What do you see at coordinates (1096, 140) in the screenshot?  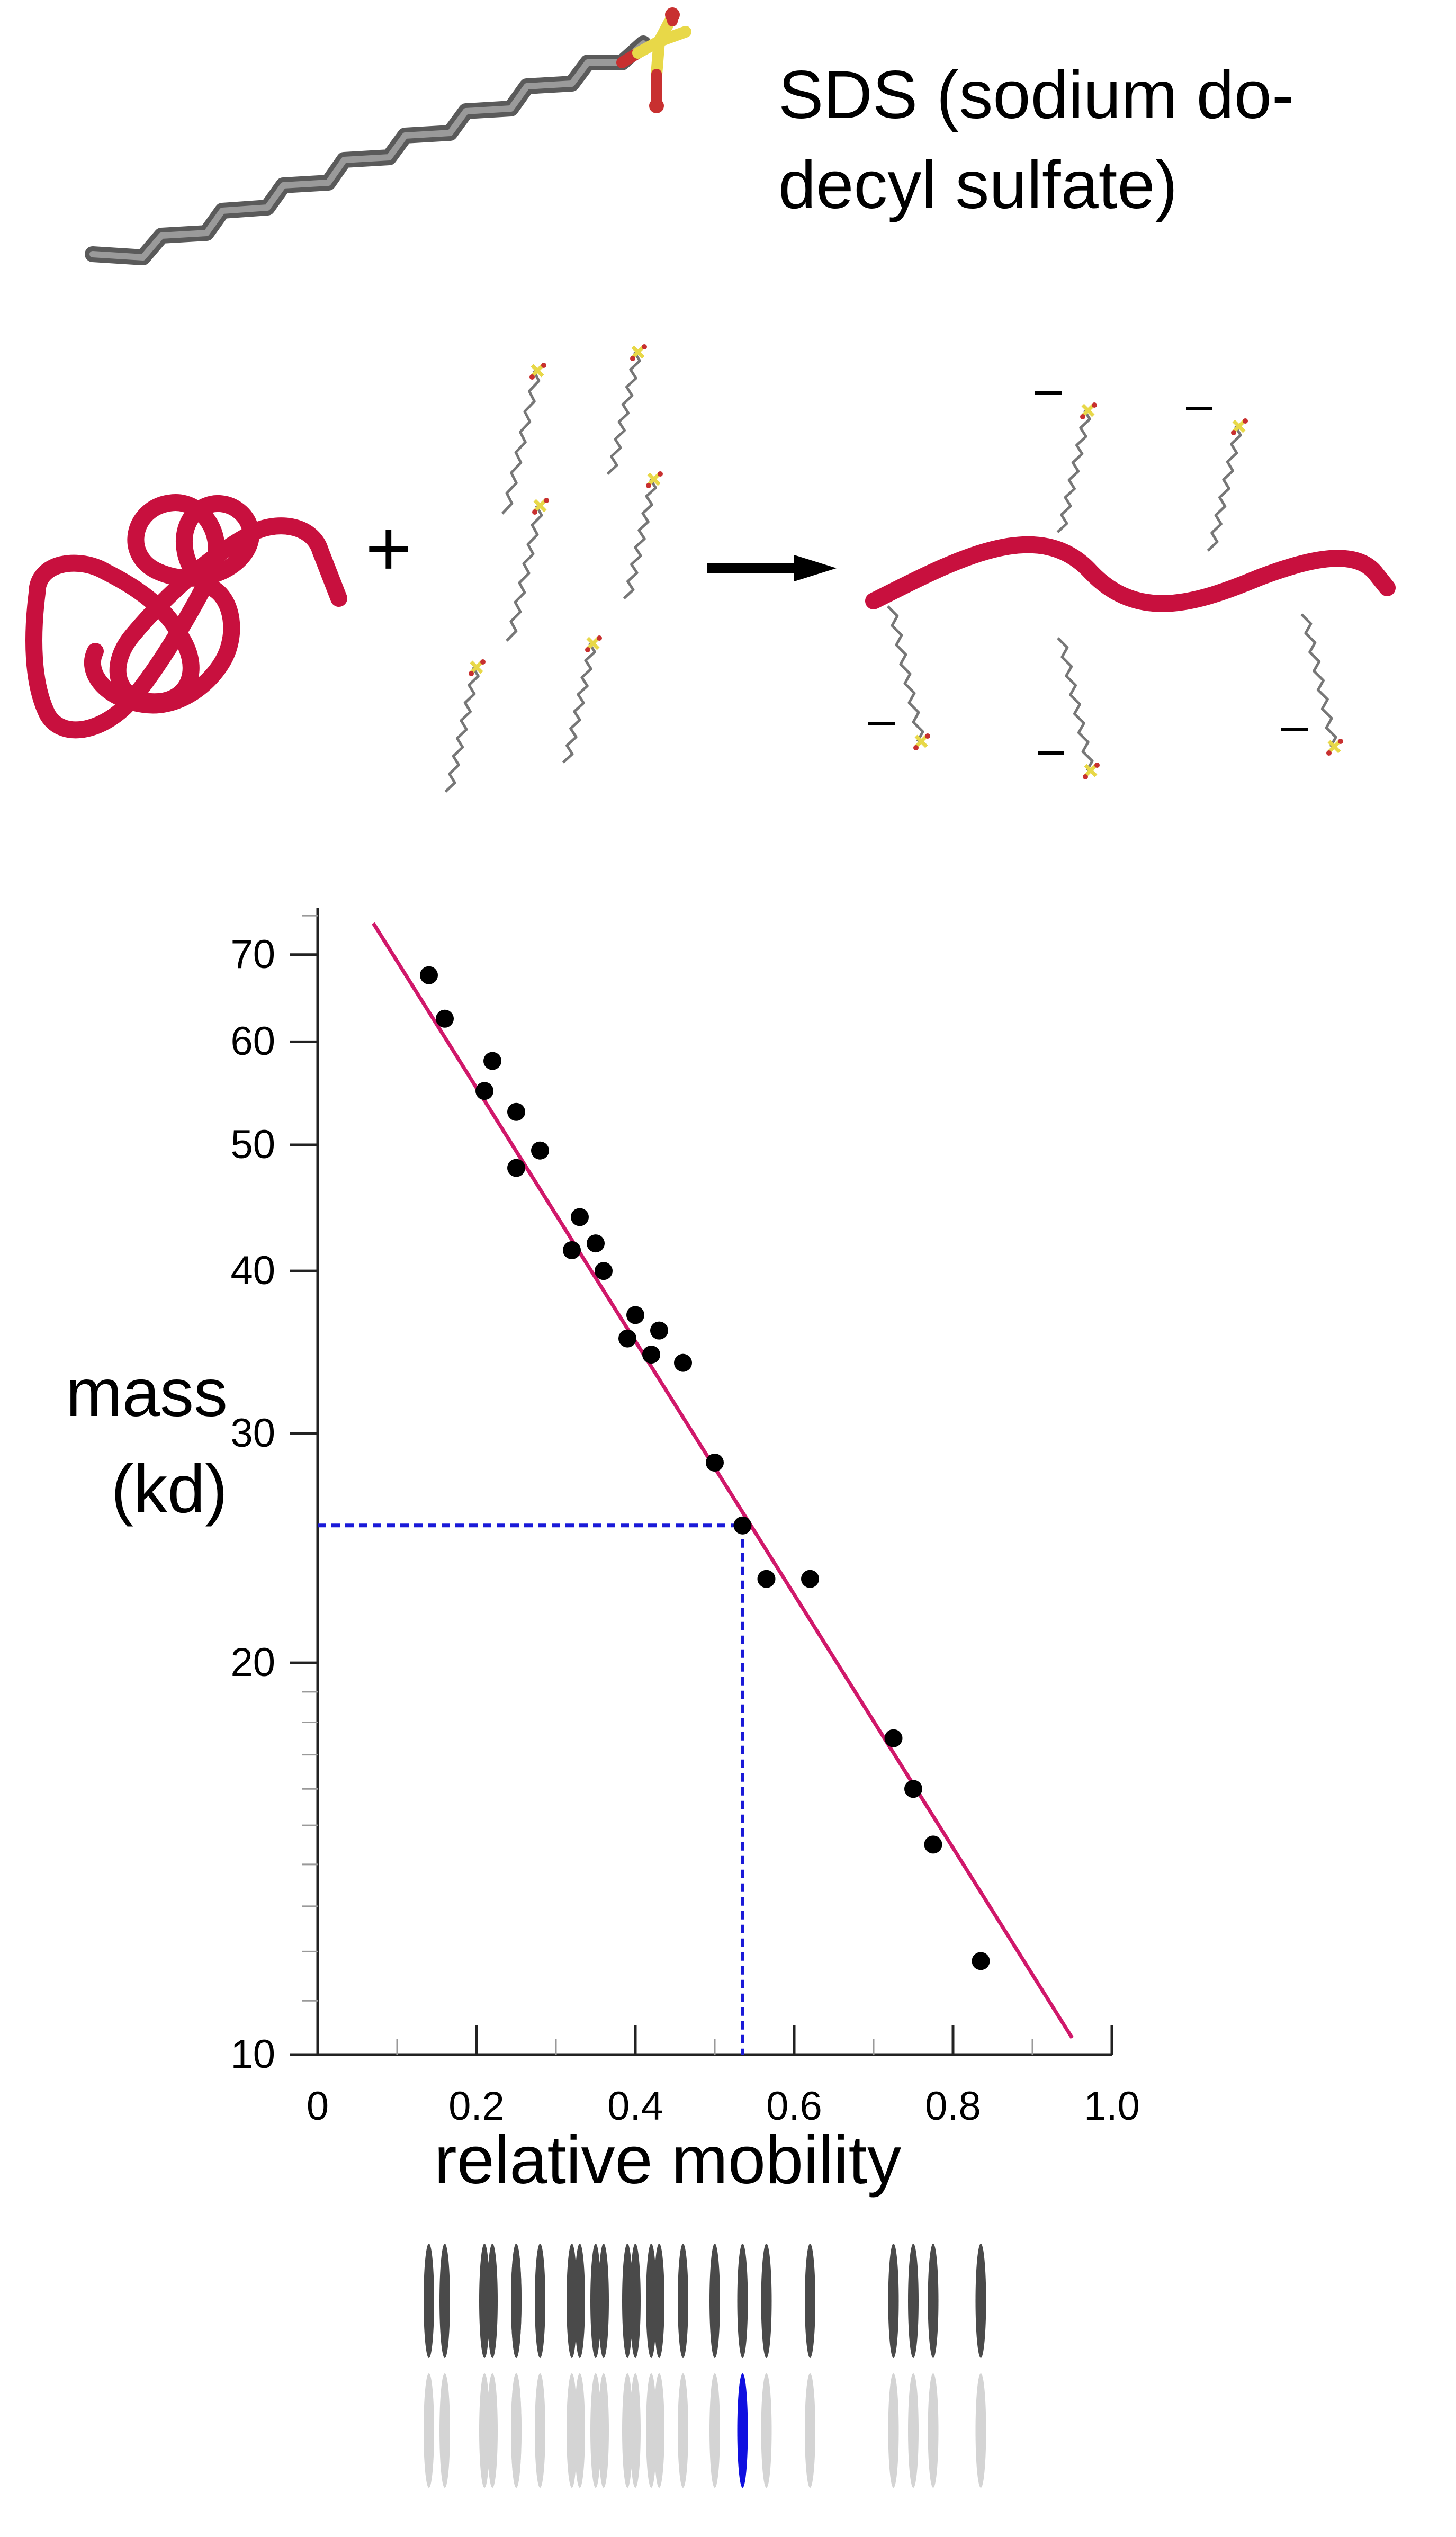 I see `sds-label: SDS (sodium do- decyl sulfate)` at bounding box center [1096, 140].